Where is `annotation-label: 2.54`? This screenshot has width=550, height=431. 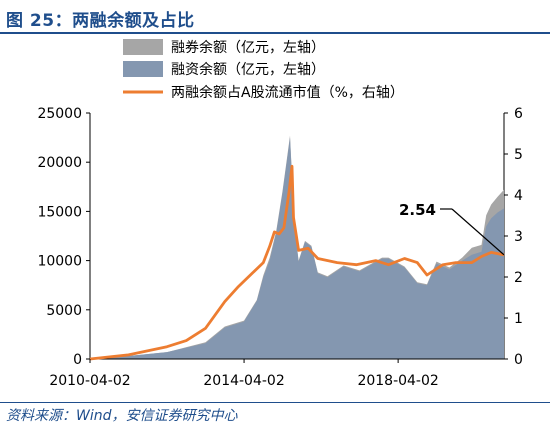
annotation-label: 2.54 is located at coordinates (417, 210).